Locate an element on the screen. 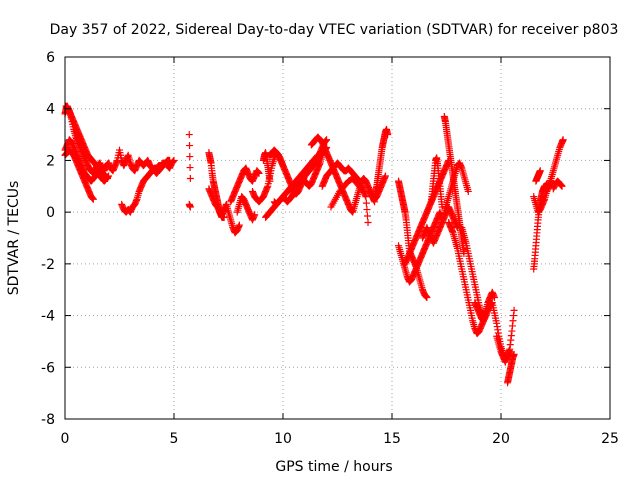  y-tick-labels: -8 -6 -4 -2 0 2 4 6 is located at coordinates (48, 239).